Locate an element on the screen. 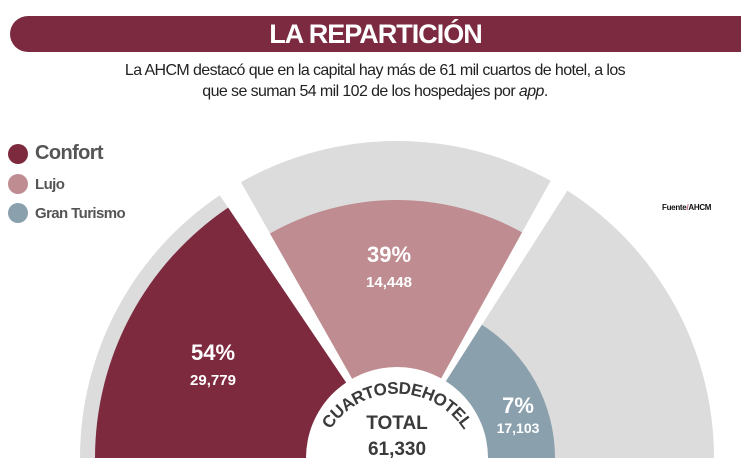  legend-item-gran-turismo: Gran Turismo is located at coordinates (67, 213).